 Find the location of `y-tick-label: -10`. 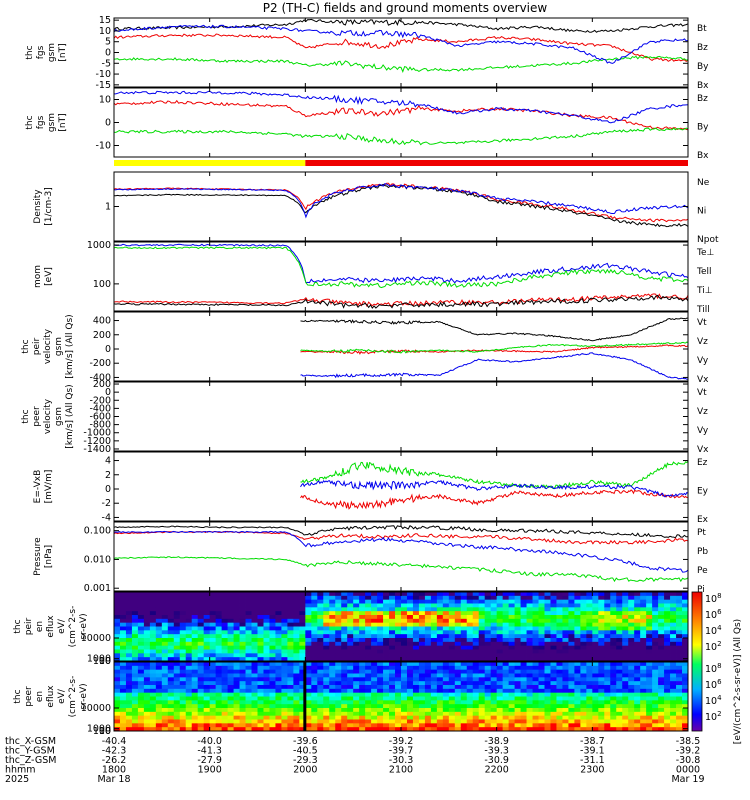

y-tick-label: -10 is located at coordinates (103, 146).